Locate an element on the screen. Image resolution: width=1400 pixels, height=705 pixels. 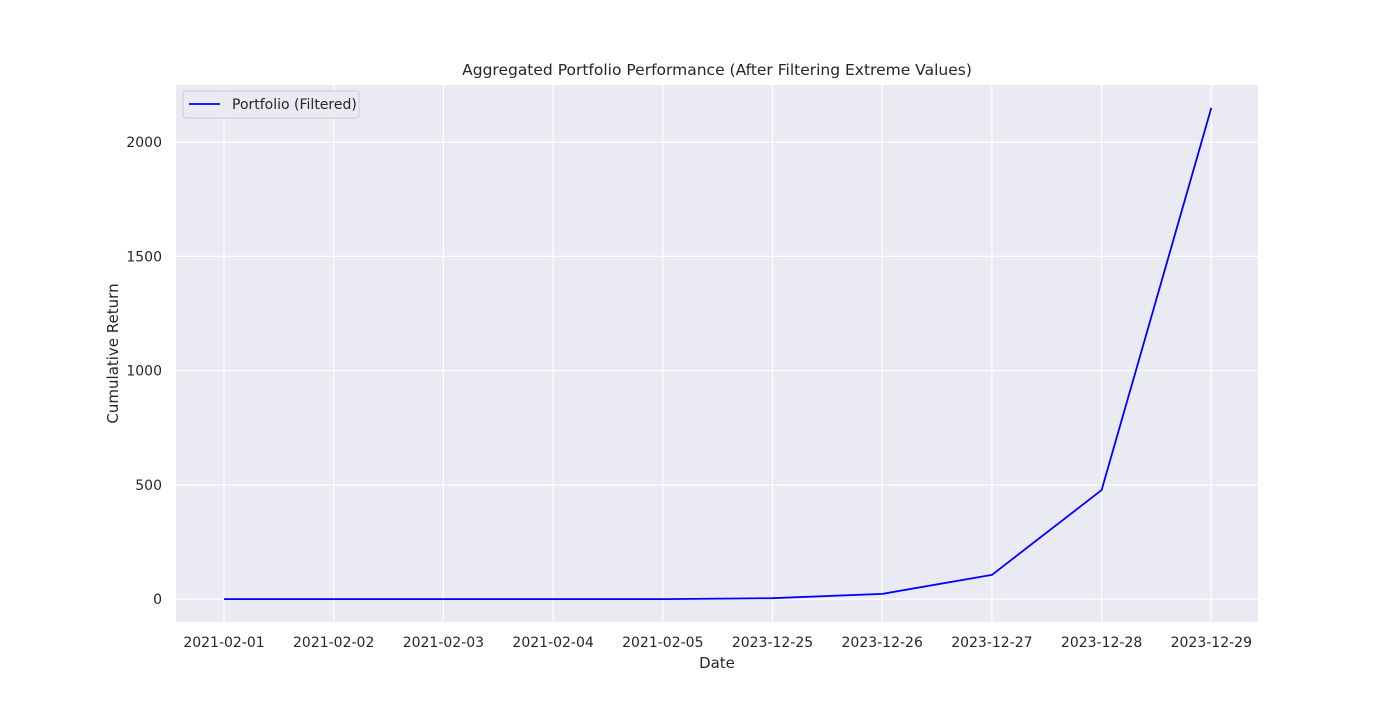
y-axis-title: Cumulative Return is located at coordinates (113, 353).